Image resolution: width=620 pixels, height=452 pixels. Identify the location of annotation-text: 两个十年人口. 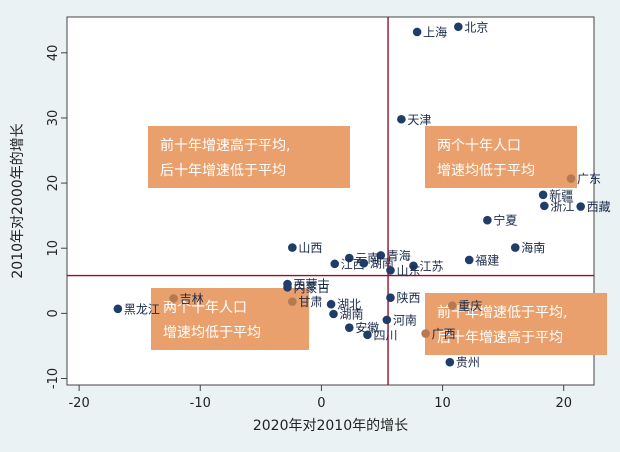
(205, 308).